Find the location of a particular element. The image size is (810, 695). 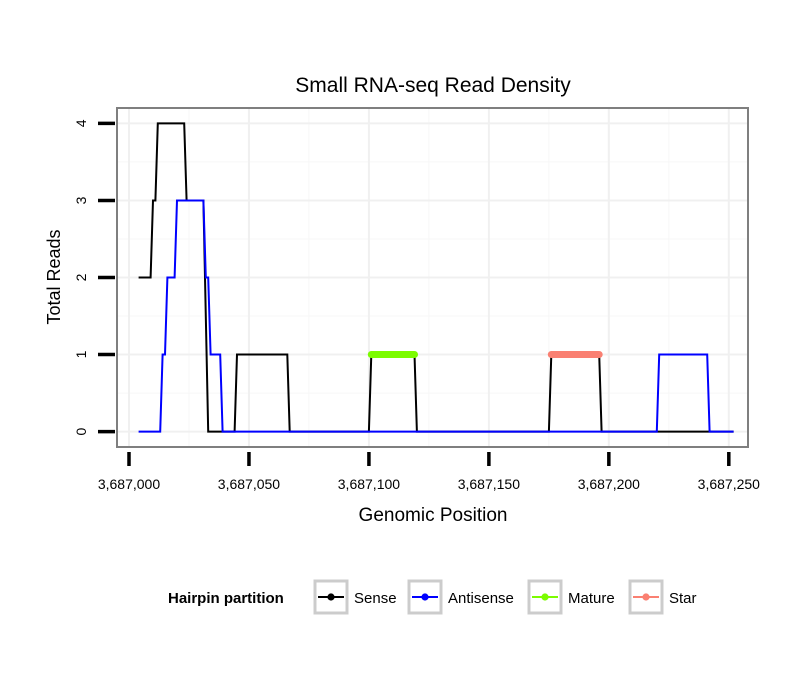

y-tick-label: 3 is located at coordinates (81, 200).